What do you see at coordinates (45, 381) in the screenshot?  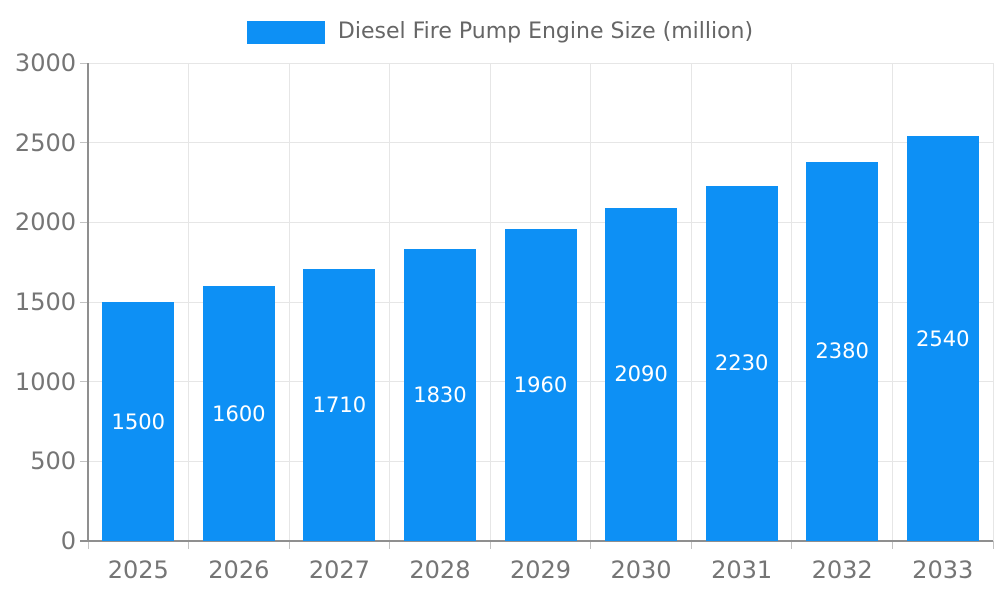 I see `y-axis-tick-label: 1000` at bounding box center [45, 381].